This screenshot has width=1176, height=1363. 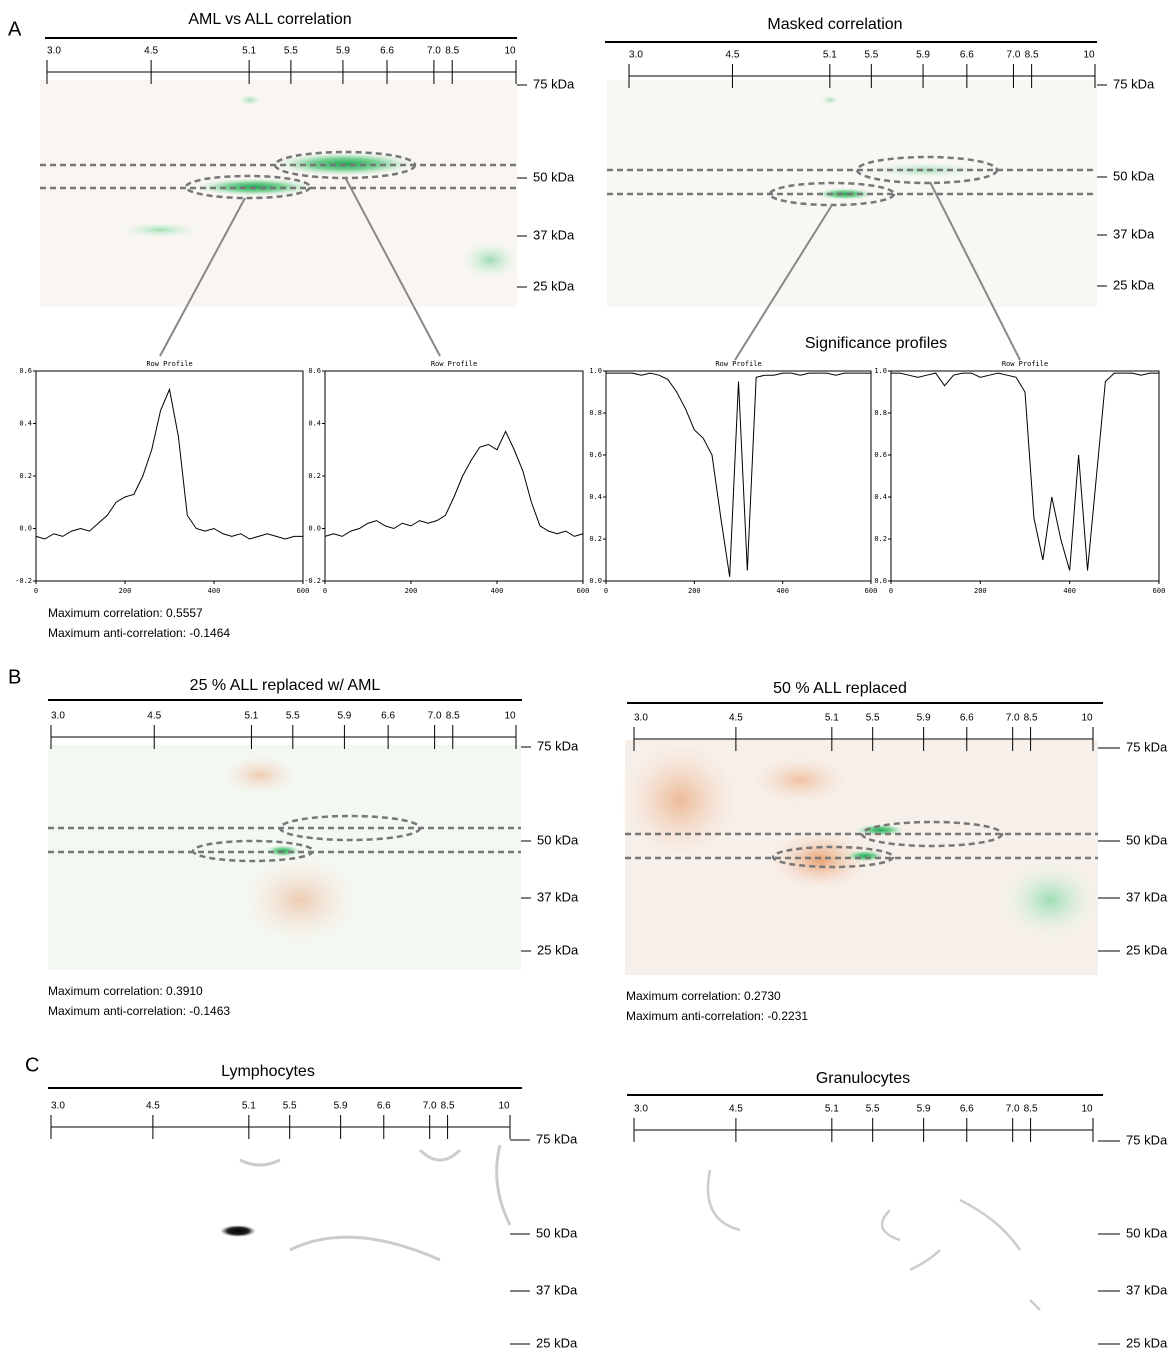 I want to click on gel-title: AML vs ALL correlation, so click(x=269, y=19).